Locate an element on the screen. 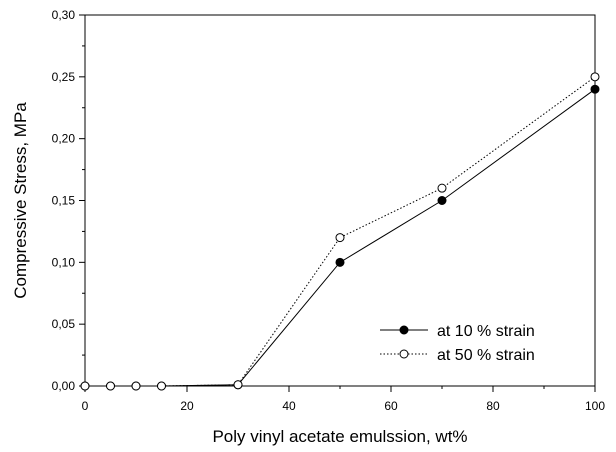 The height and width of the screenshot is (452, 616). y-tick-label: 0,05 is located at coordinates (64, 324).